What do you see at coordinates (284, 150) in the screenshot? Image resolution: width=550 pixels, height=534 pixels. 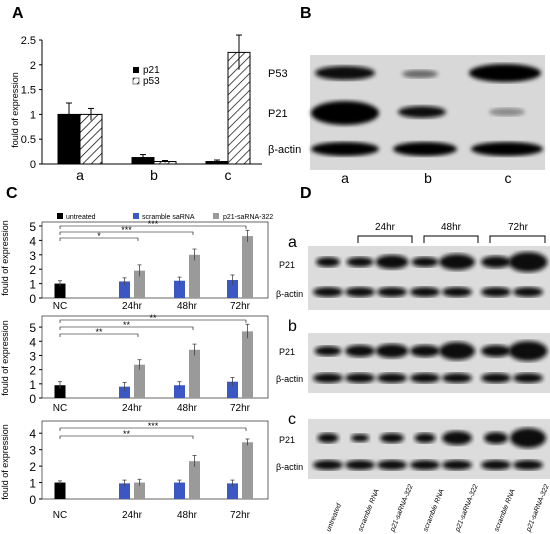 I see `blot-b-row-actin: β-actin` at bounding box center [284, 150].